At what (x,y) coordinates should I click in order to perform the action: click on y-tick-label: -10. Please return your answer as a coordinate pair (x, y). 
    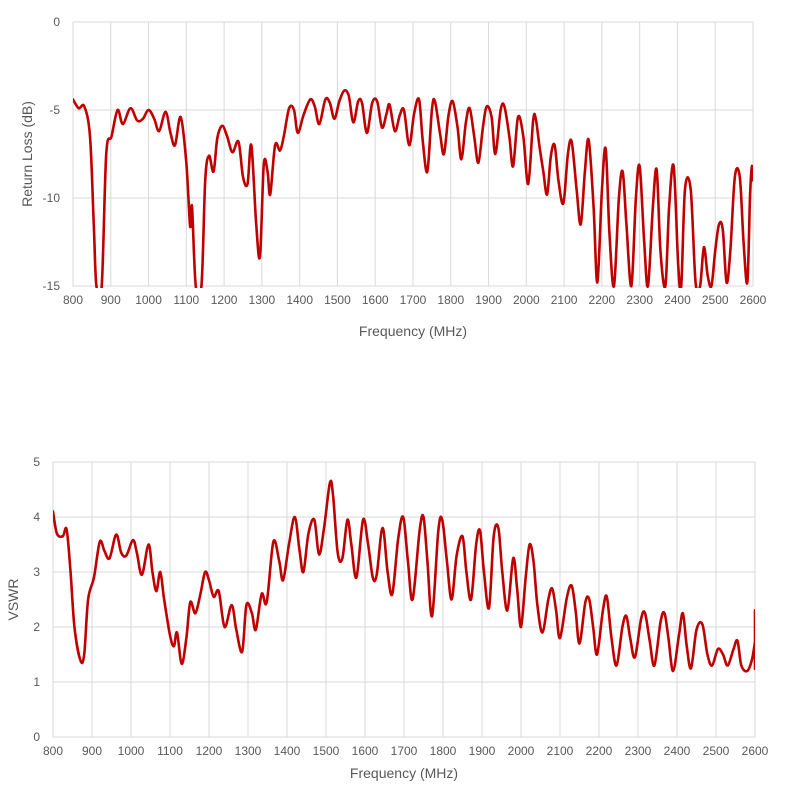
    Looking at the image, I should click on (52, 198).